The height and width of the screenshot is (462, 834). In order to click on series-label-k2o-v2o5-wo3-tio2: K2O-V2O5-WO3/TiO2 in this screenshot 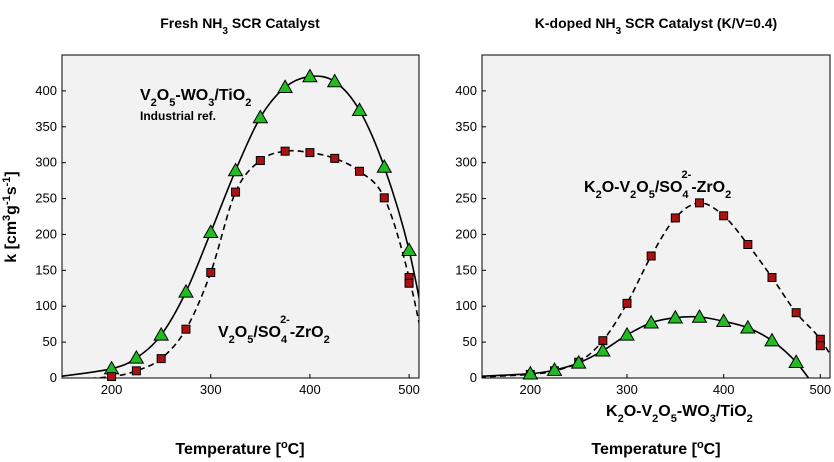, I will do `click(679, 414)`.